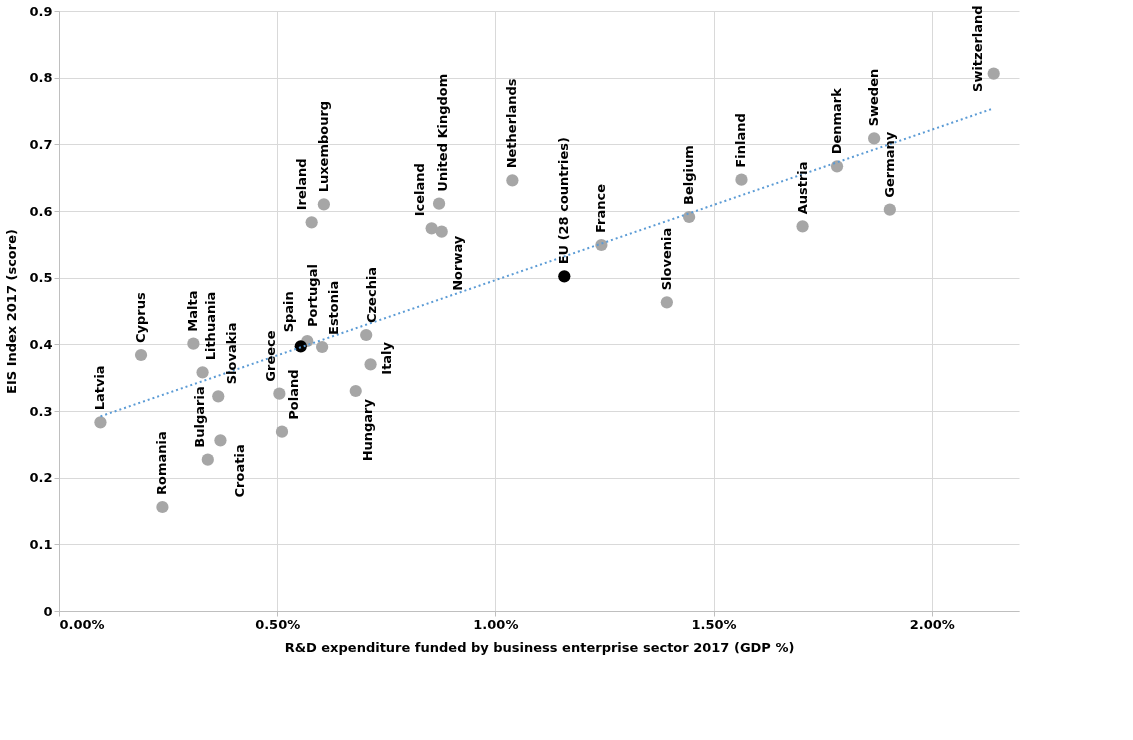  I want to click on annotation: Lithuania, so click(210, 326).